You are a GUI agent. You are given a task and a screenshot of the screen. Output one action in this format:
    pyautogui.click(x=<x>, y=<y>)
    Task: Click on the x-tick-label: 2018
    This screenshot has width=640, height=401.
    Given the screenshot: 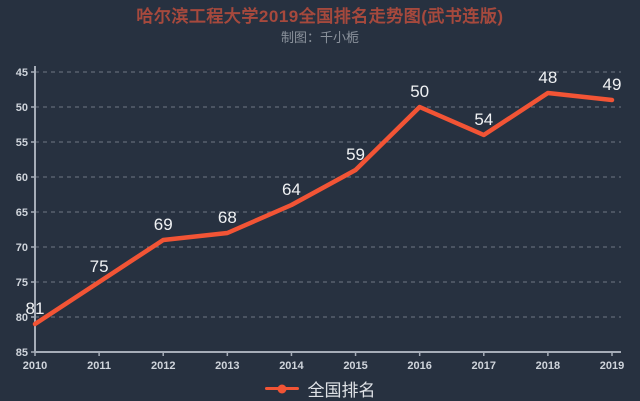 What is the action you would take?
    pyautogui.click(x=548, y=366)
    